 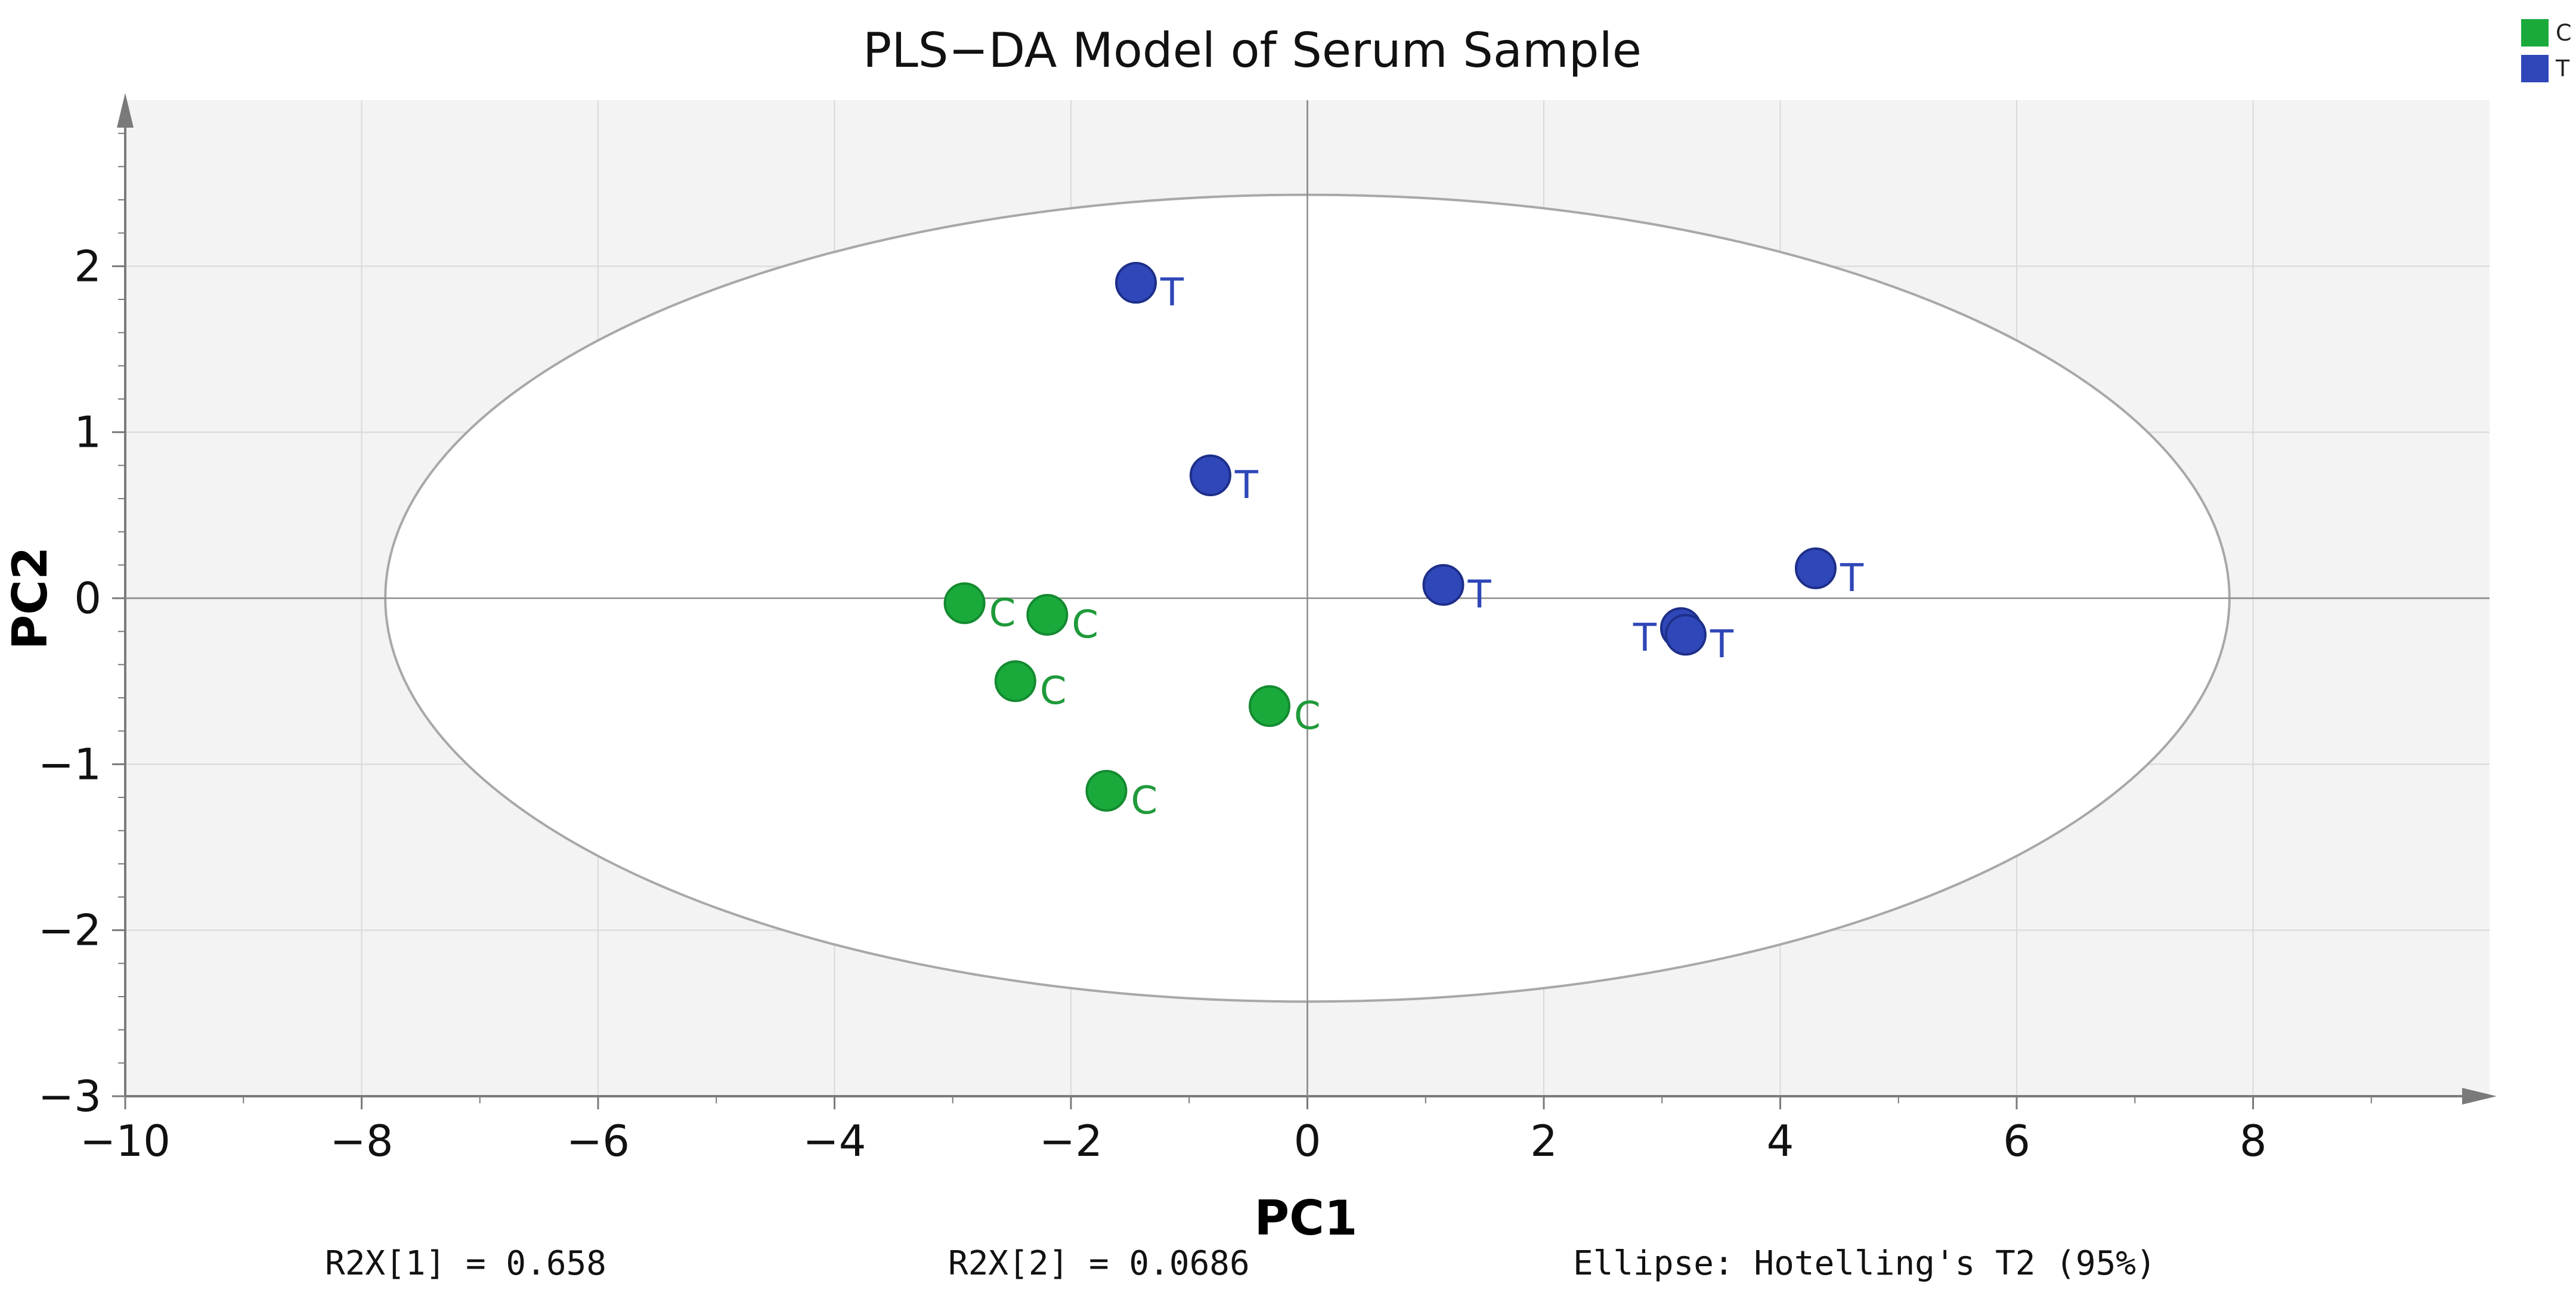 What do you see at coordinates (88, 598) in the screenshot?
I see `y-tick-label: 0` at bounding box center [88, 598].